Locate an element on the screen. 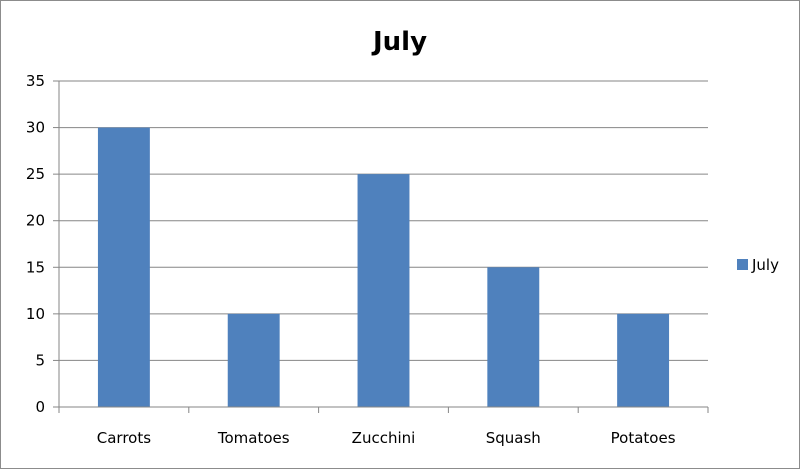 The height and width of the screenshot is (469, 800). x-tick-label: Zucchini is located at coordinates (384, 438).